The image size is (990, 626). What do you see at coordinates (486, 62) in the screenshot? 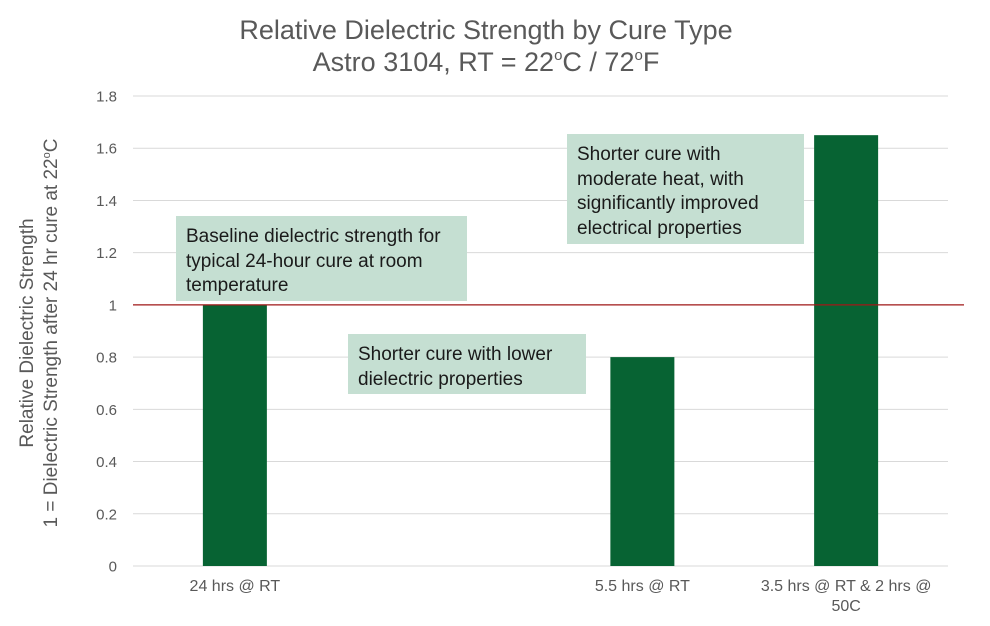
I see `chart-title-line2: Astro 3104, RT = 22oC / 72oF` at bounding box center [486, 62].